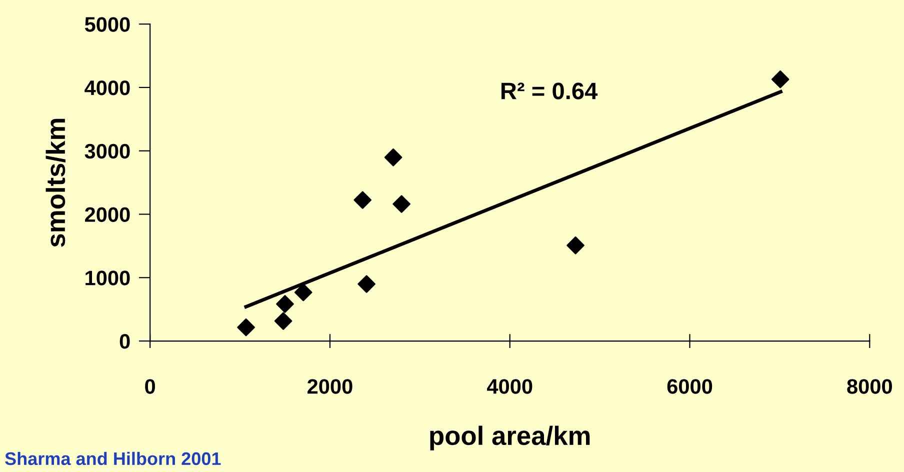 This screenshot has height=472, width=904. What do you see at coordinates (113, 459) in the screenshot?
I see `text: Sharma and Hilborn 2001` at bounding box center [113, 459].